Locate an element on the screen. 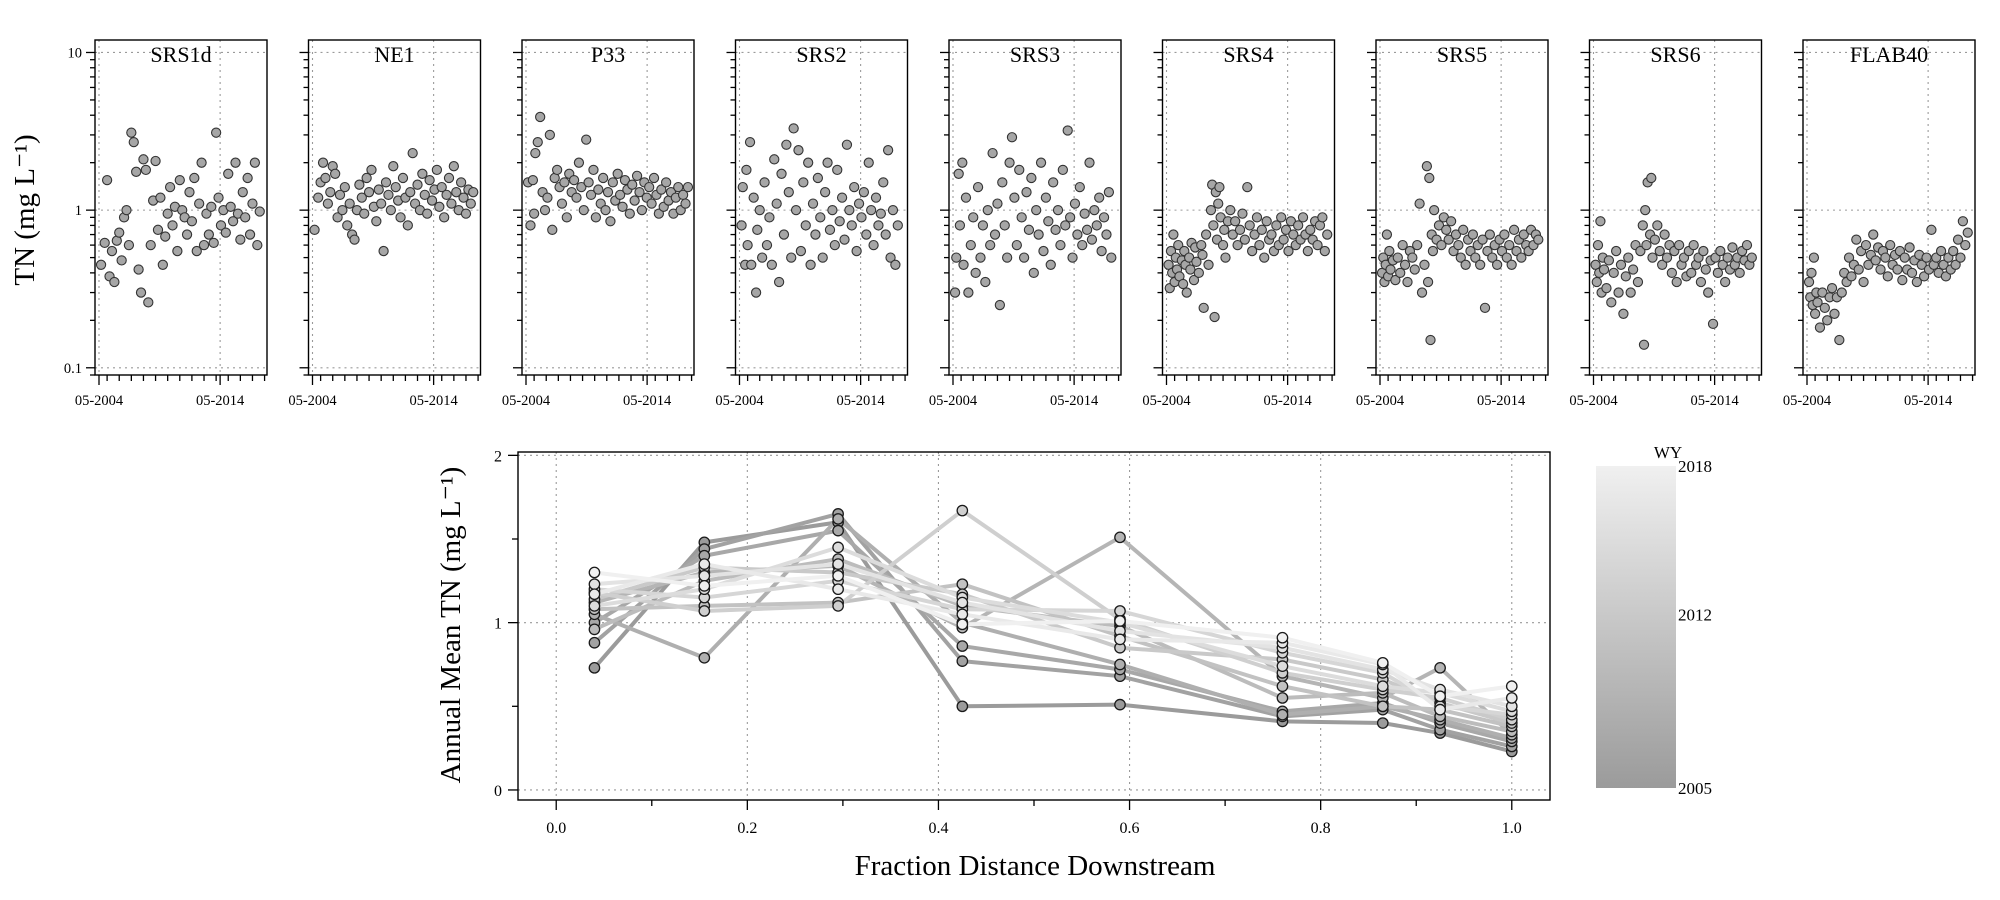  panel-srs4: 05-2004 05-2014 SRS4 is located at coordinates (1239, 224).